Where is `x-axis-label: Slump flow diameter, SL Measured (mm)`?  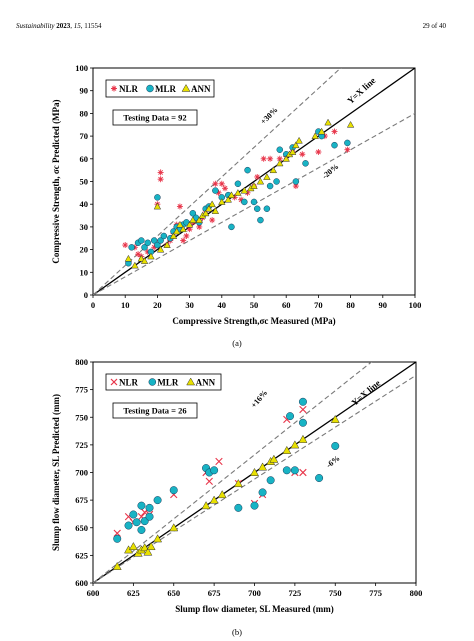 x-axis-label: Slump flow diameter, SL Measured (mm) is located at coordinates (254, 609).